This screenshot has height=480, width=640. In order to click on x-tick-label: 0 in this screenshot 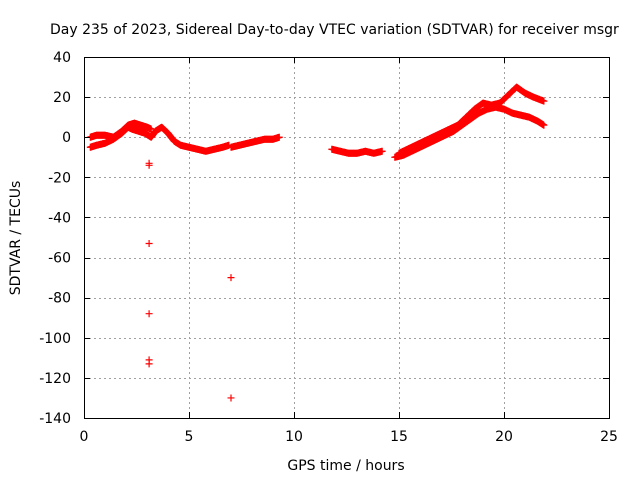, I will do `click(84, 437)`.